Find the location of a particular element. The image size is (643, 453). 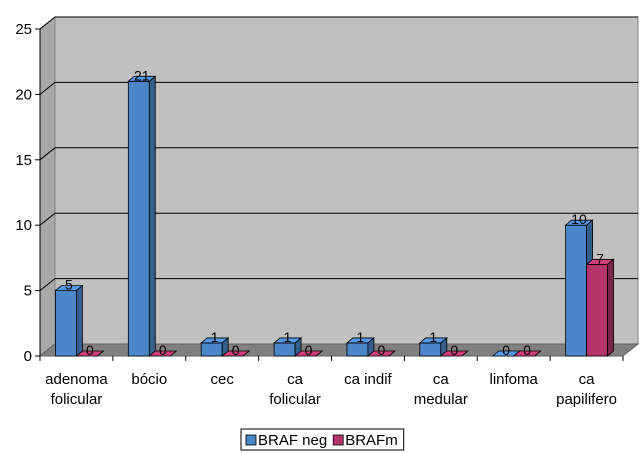

legend-box is located at coordinates (322, 439).